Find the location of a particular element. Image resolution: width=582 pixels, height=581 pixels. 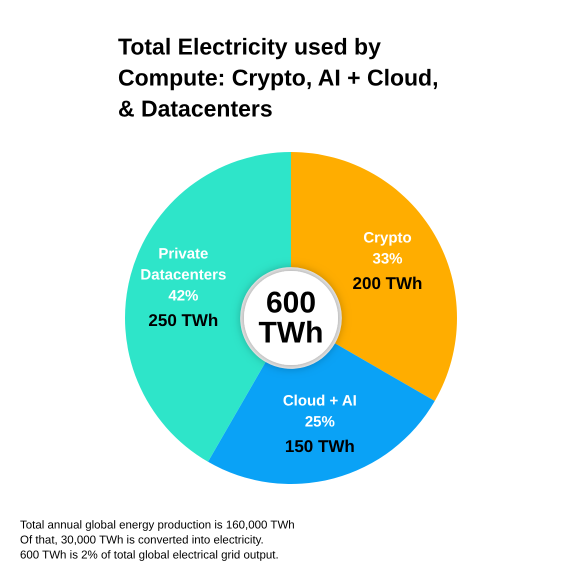

data-label: 42% 250 TWh is located at coordinates (183, 309).